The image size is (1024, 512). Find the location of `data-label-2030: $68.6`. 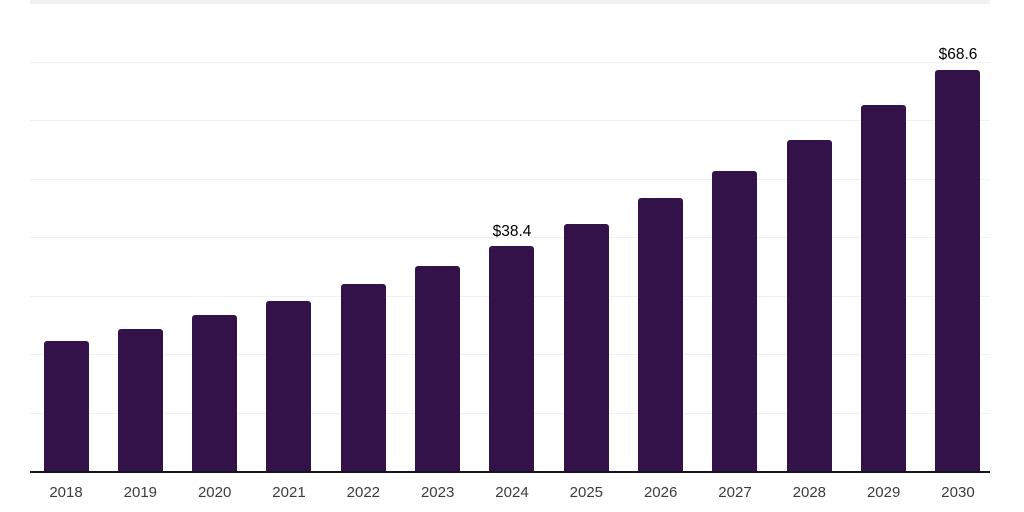

data-label-2030: $68.6 is located at coordinates (958, 55).